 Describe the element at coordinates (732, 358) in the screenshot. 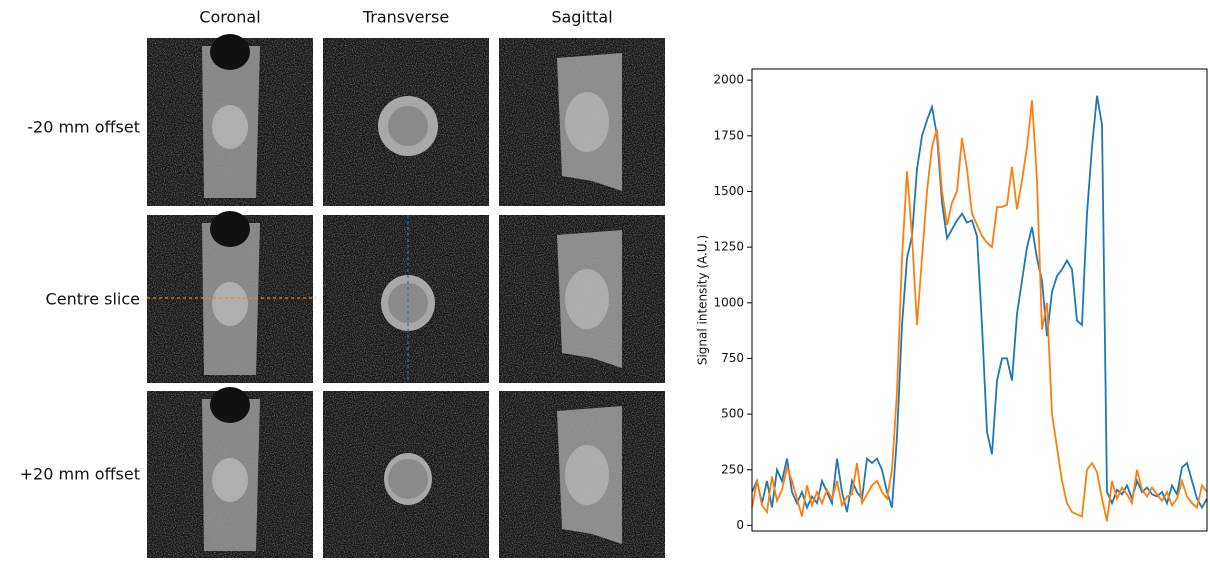

I see `y-tick-label: 750` at that location.